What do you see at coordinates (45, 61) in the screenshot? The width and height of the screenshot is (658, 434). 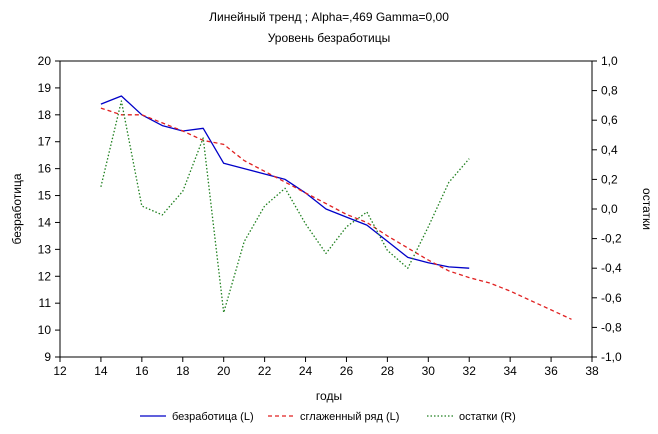 I see `y-left-tick-label: 20` at bounding box center [45, 61].